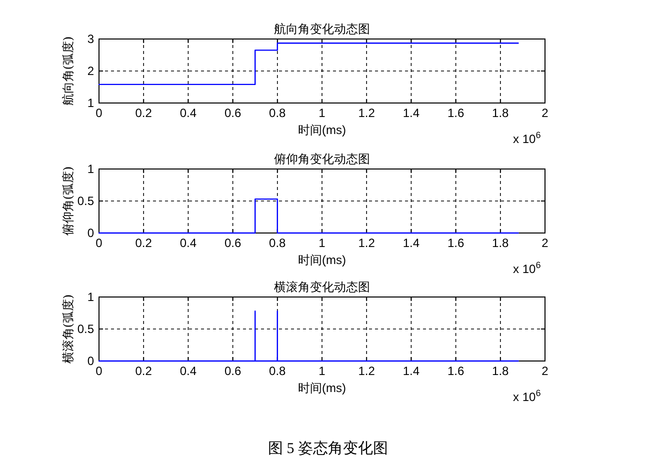 The image size is (657, 469). What do you see at coordinates (68, 71) in the screenshot?
I see `y-axis-title: 航向角(弧度)` at bounding box center [68, 71].